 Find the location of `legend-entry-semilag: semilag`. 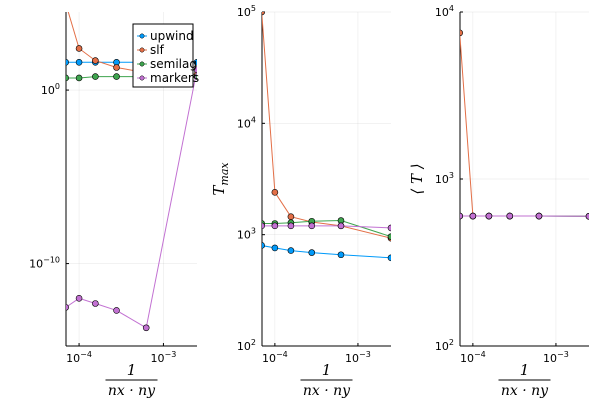

legend-entry-semilag: semilag is located at coordinates (173, 64).